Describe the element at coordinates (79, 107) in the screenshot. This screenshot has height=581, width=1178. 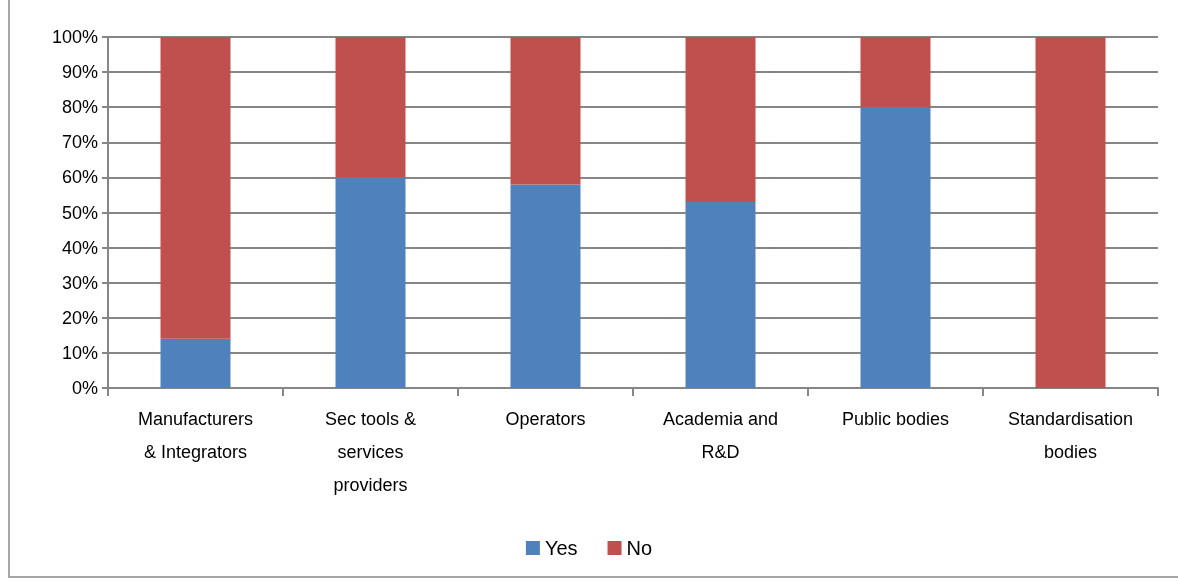
I see `y-tick-label: 80%` at that location.